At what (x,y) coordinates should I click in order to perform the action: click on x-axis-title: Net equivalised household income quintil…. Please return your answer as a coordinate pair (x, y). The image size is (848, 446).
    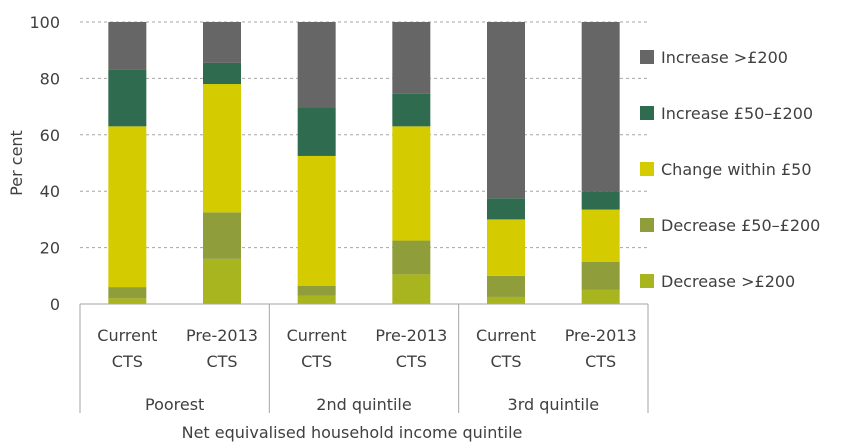
    Looking at the image, I should click on (352, 432).